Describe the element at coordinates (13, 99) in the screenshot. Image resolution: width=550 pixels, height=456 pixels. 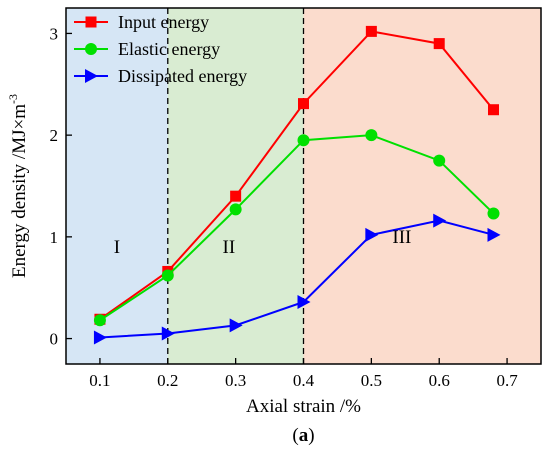
I see `y-axis-title-superscript: -3` at that location.